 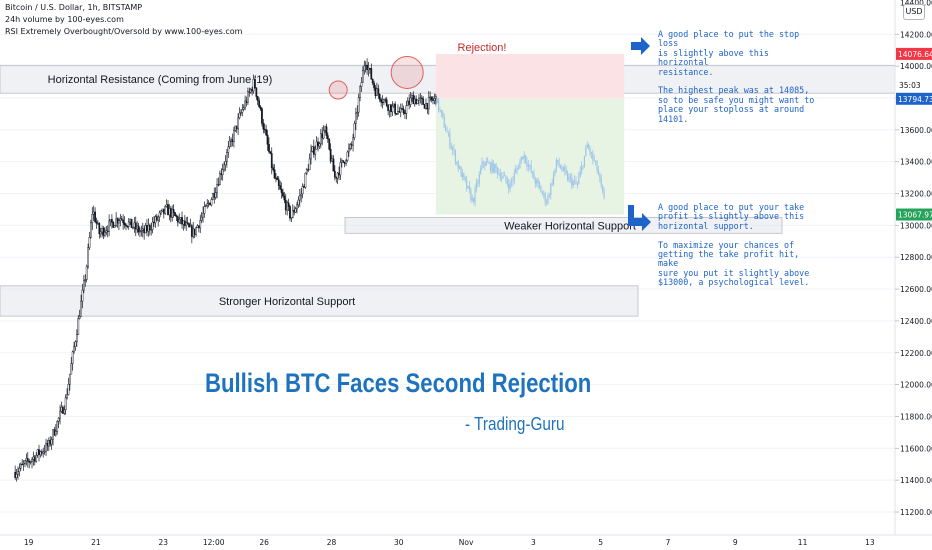 I want to click on price-tick-label: 13400.00, so click(x=916, y=162).